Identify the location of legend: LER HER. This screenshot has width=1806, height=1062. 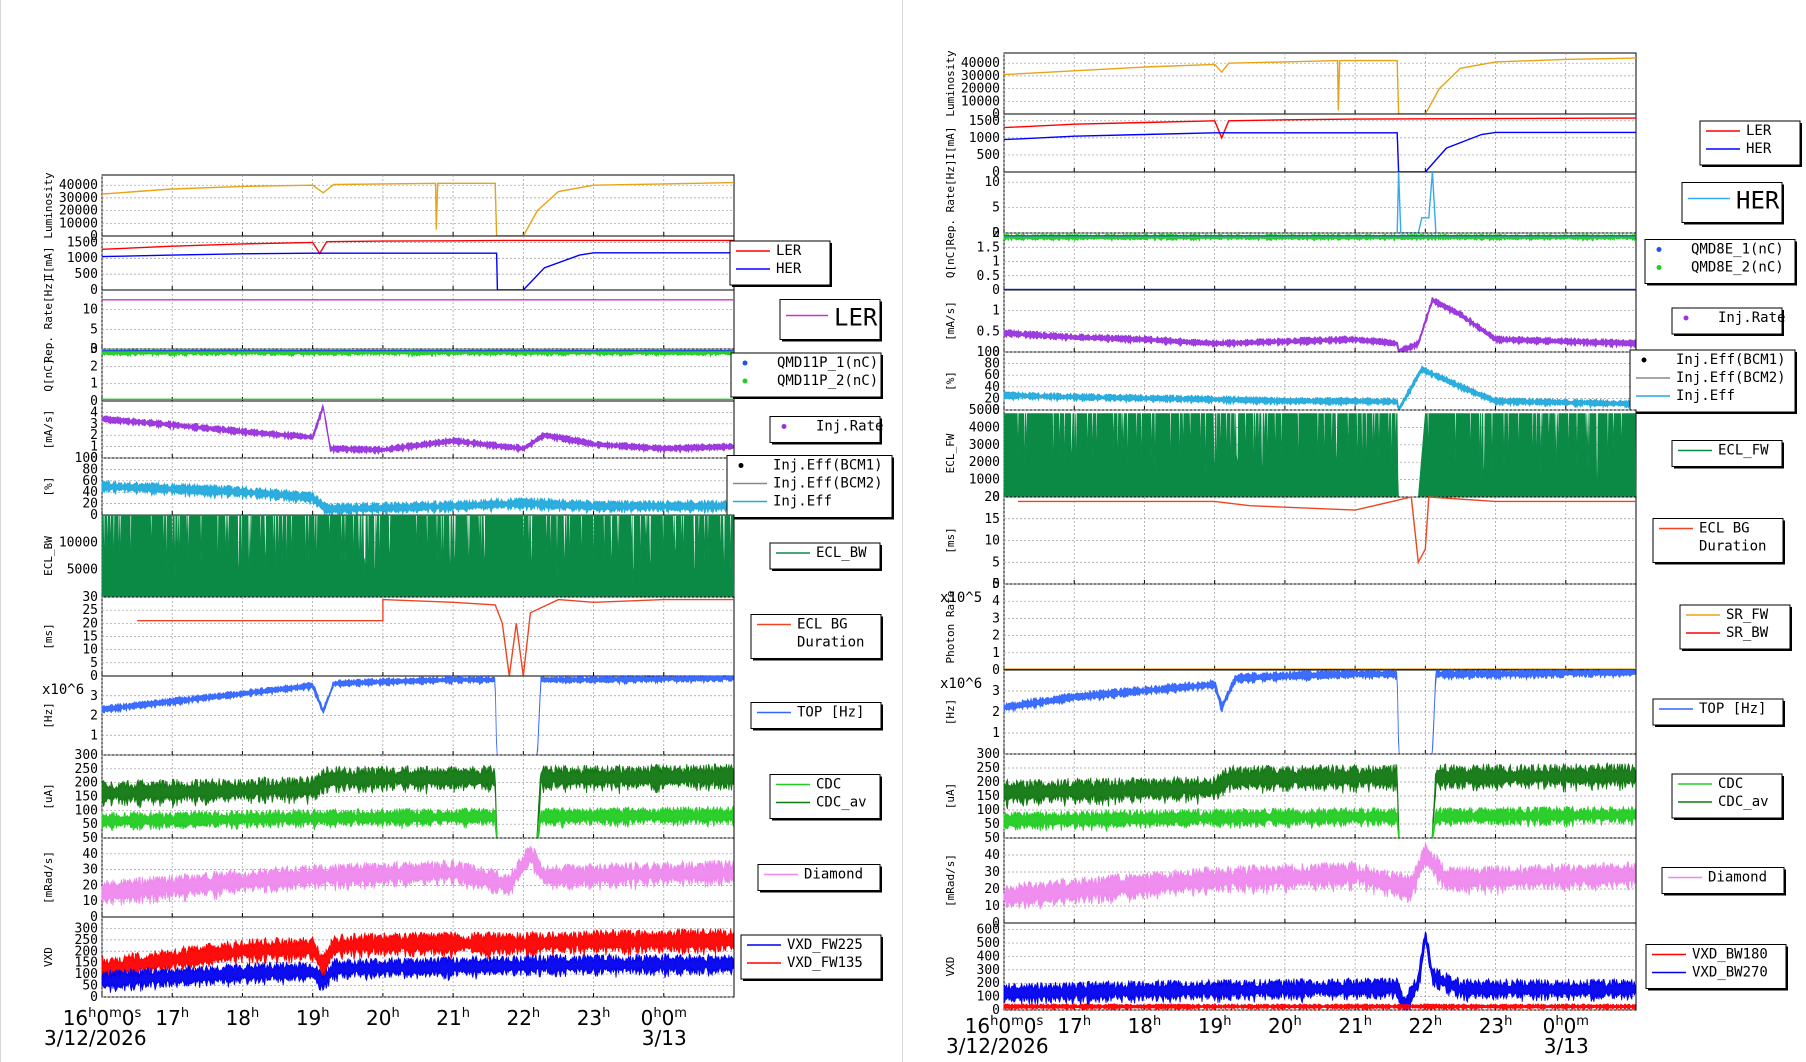
(780, 263).